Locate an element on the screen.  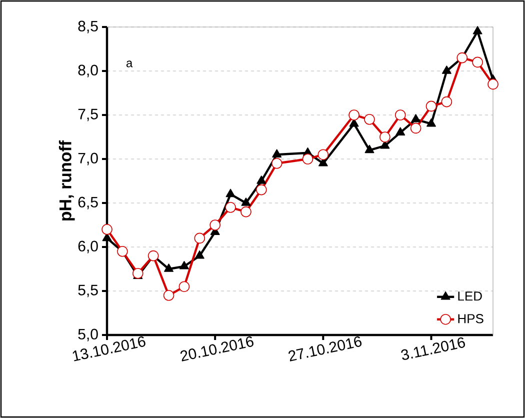
legend-label: LED is located at coordinates (470, 296).